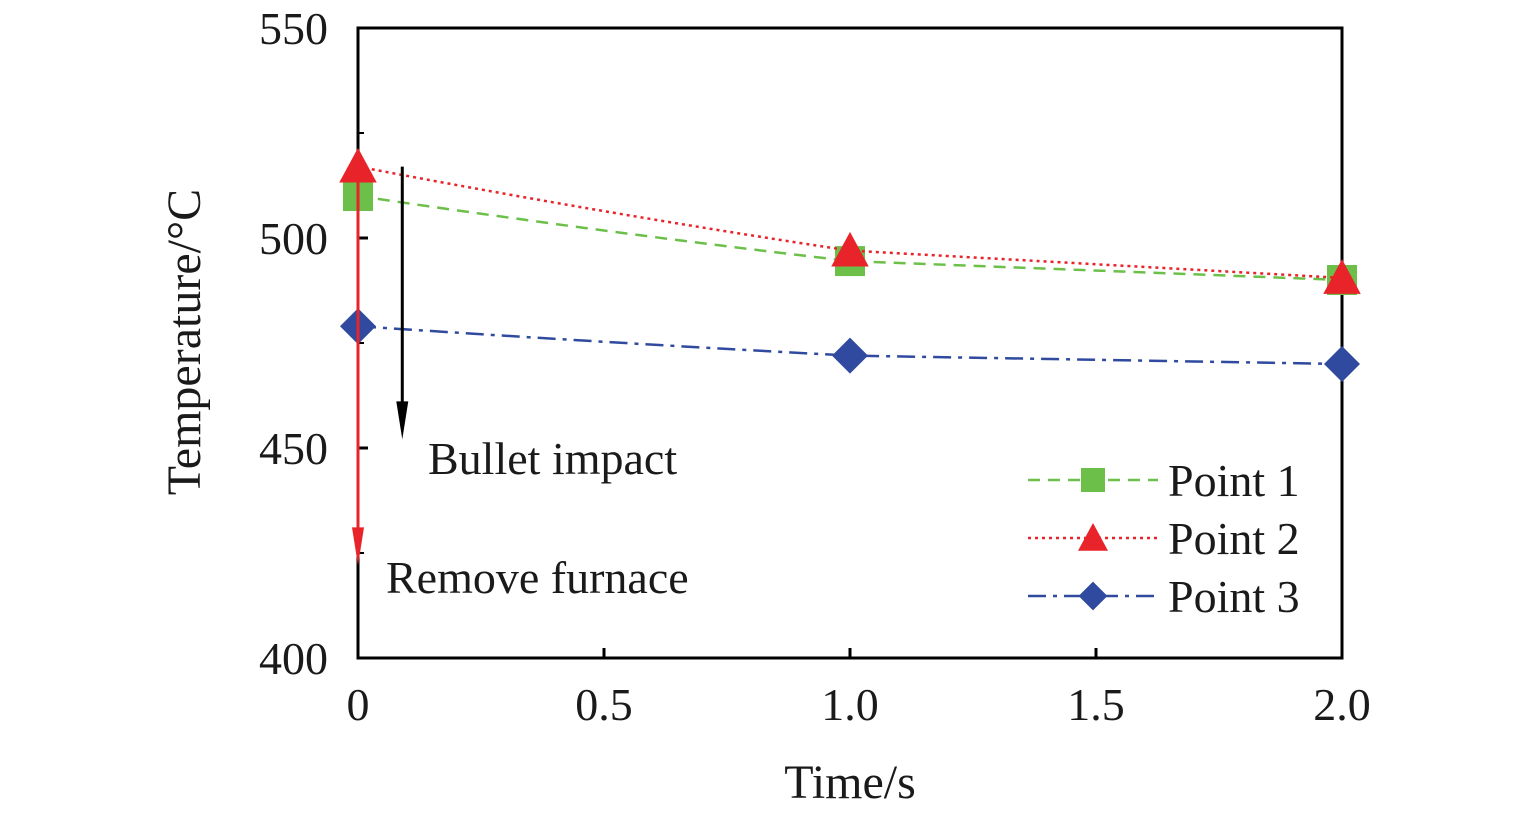  Describe the element at coordinates (358, 704) in the screenshot. I see `x-tick-label: 0` at that location.